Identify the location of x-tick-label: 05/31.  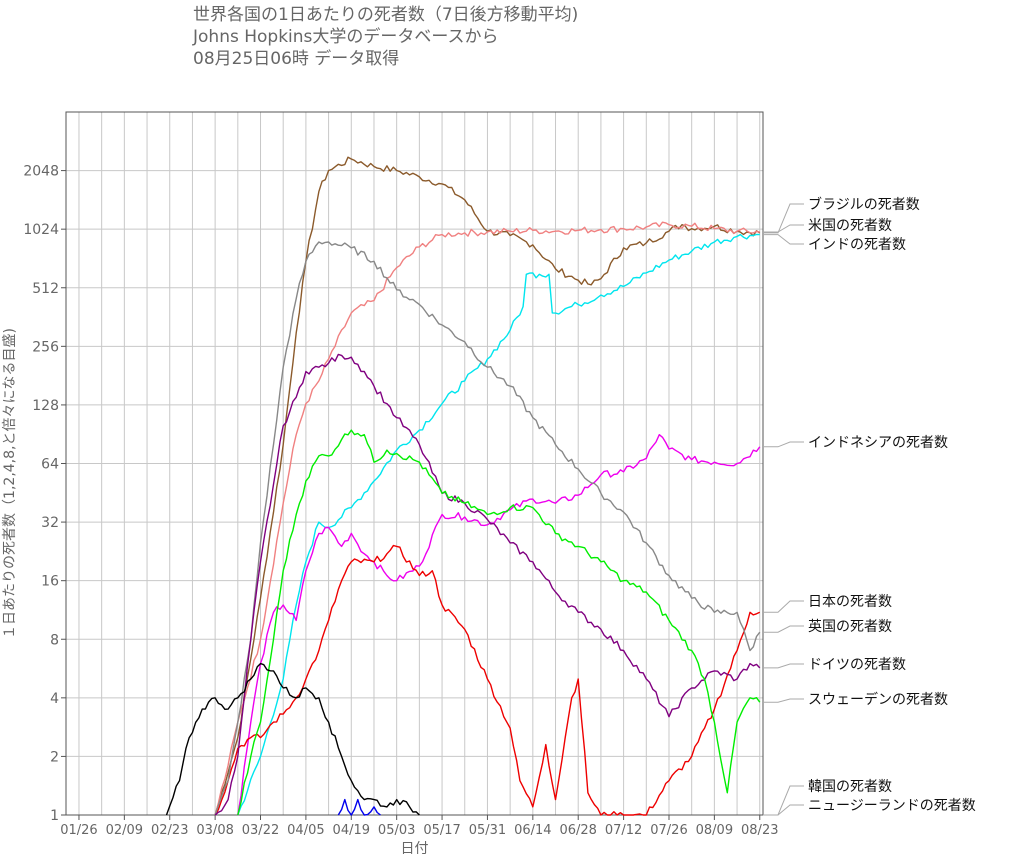
(487, 830).